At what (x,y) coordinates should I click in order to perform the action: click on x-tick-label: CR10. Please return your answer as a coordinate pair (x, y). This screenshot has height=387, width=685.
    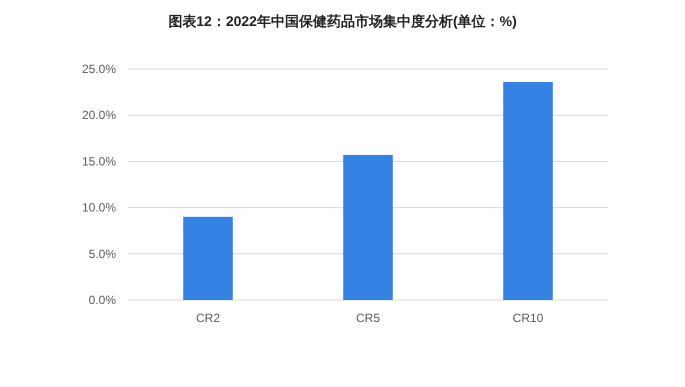
    Looking at the image, I should click on (528, 318).